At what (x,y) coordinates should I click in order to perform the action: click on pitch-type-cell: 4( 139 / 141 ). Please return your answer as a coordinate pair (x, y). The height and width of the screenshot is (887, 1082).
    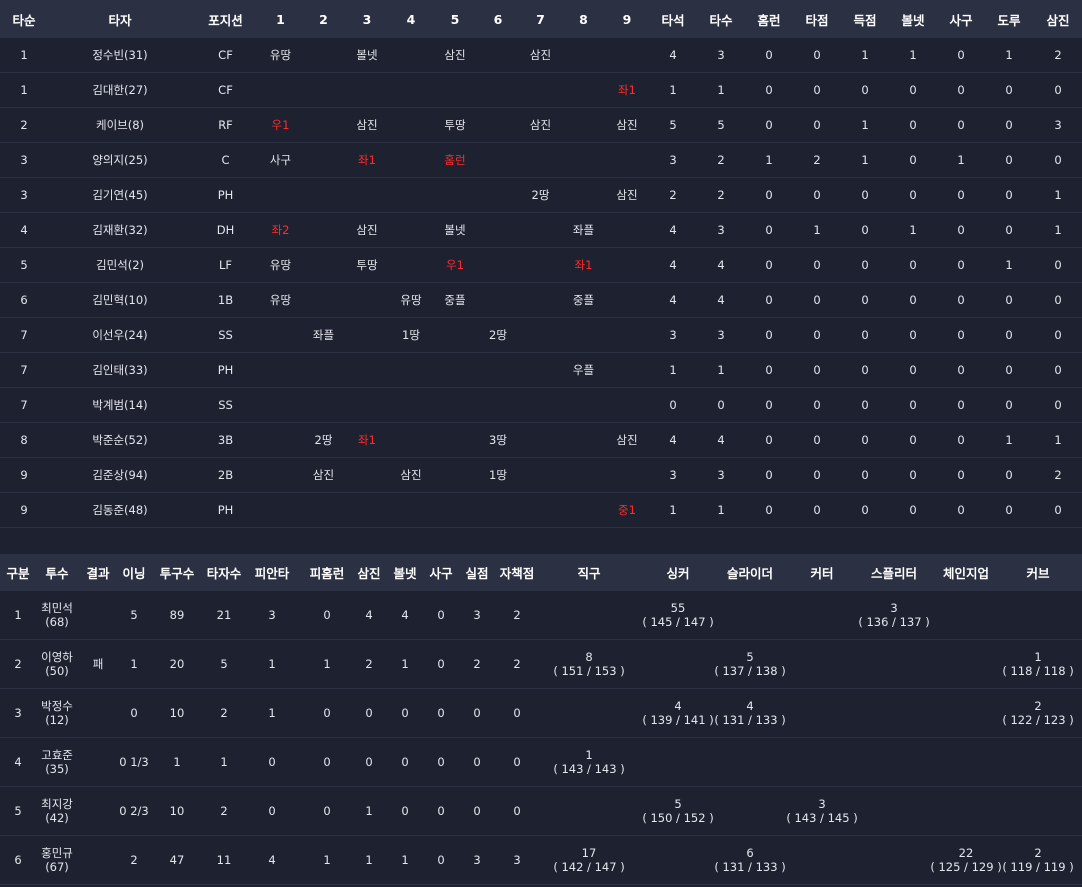
    Looking at the image, I should click on (678, 713).